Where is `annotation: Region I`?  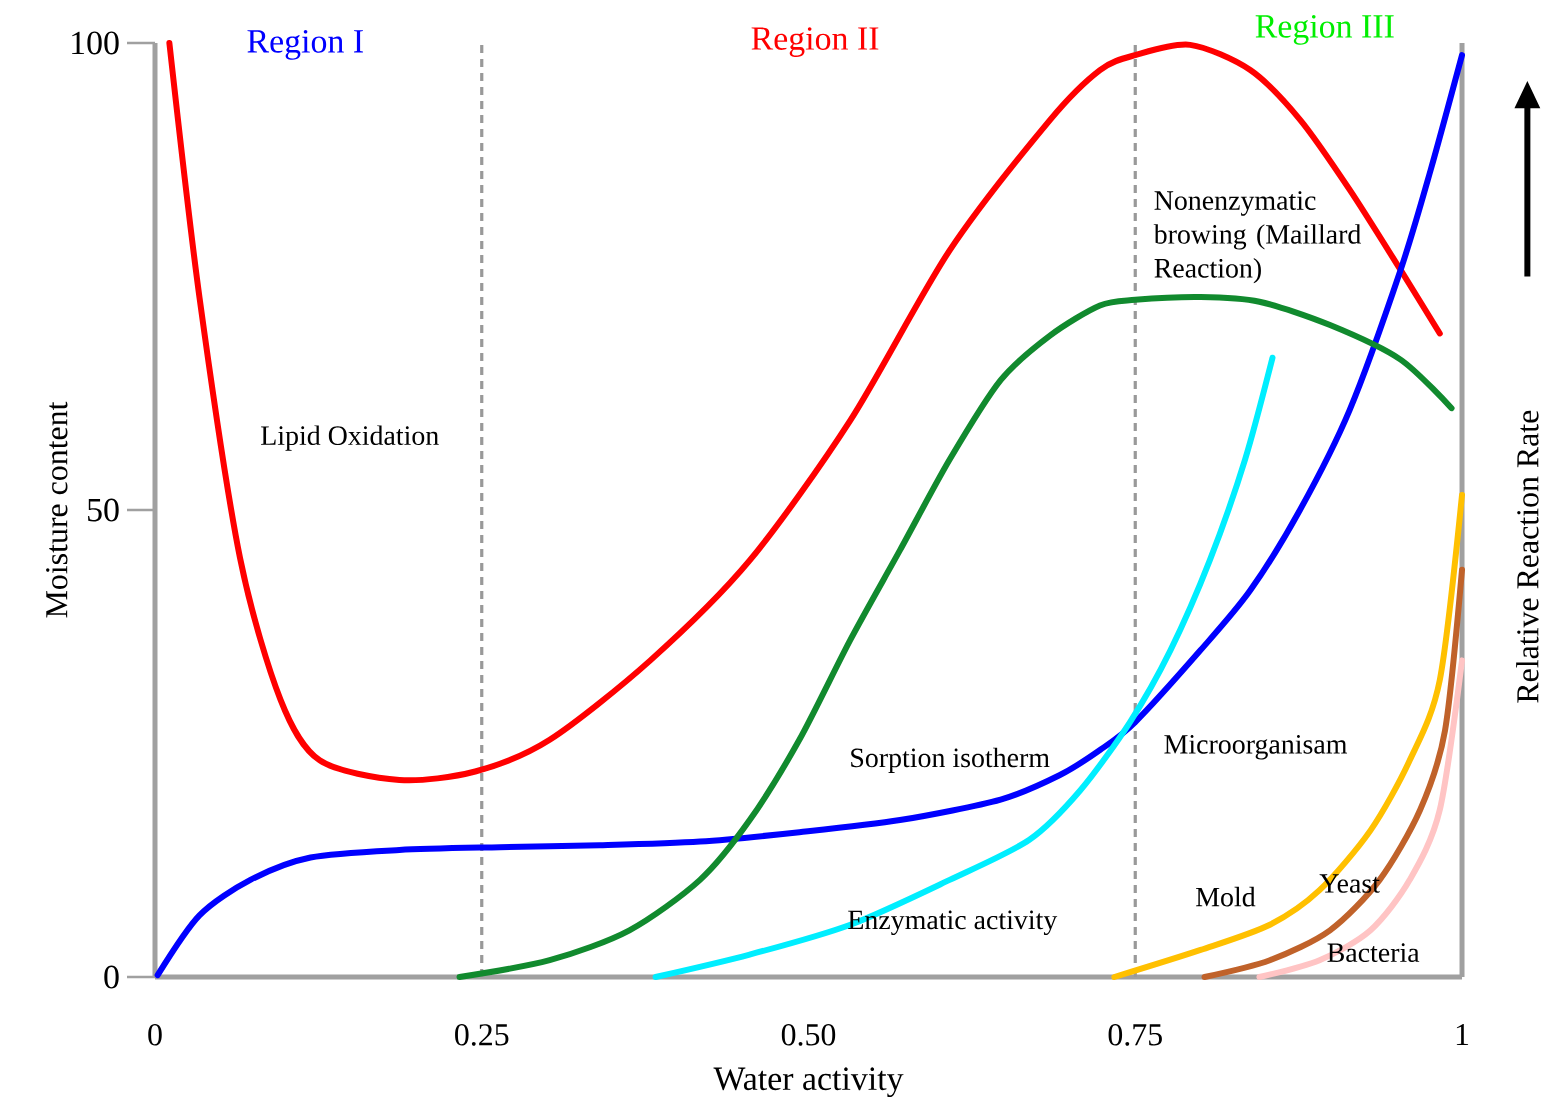
annotation: Region I is located at coordinates (305, 44).